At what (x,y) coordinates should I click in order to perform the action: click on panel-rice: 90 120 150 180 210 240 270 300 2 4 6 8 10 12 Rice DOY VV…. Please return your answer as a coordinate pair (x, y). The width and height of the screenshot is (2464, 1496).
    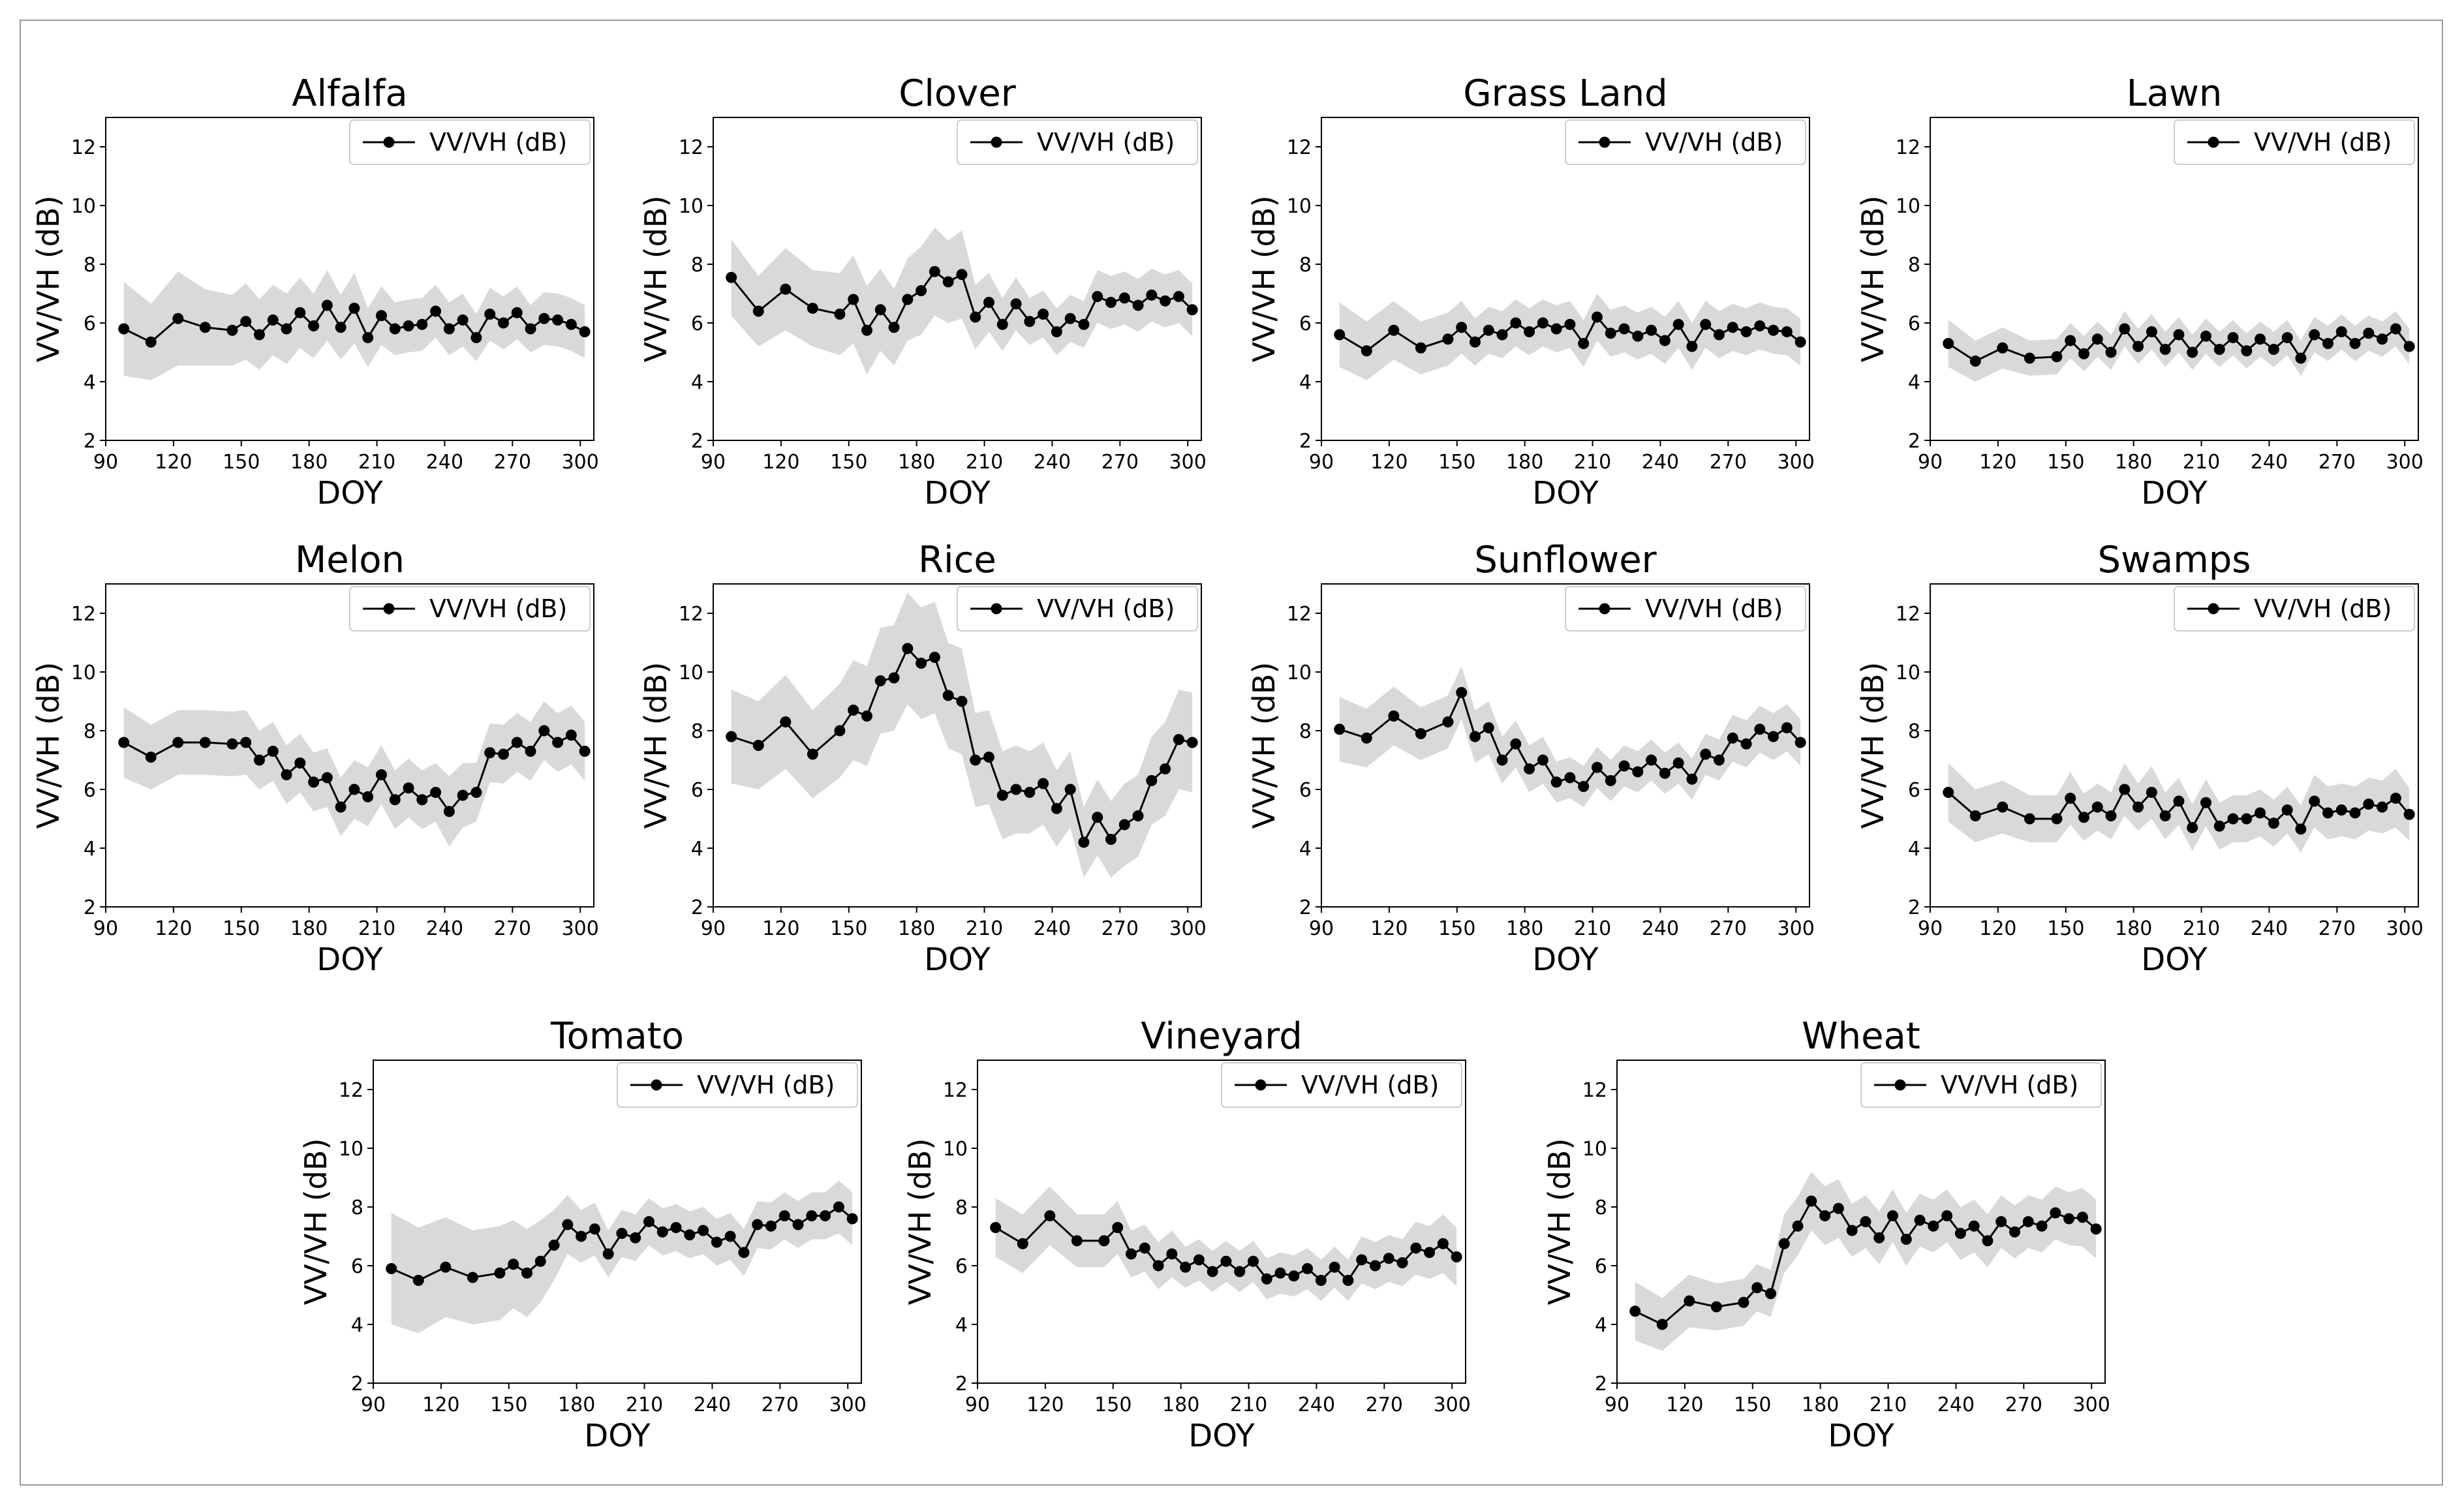
    Looking at the image, I should click on (923, 759).